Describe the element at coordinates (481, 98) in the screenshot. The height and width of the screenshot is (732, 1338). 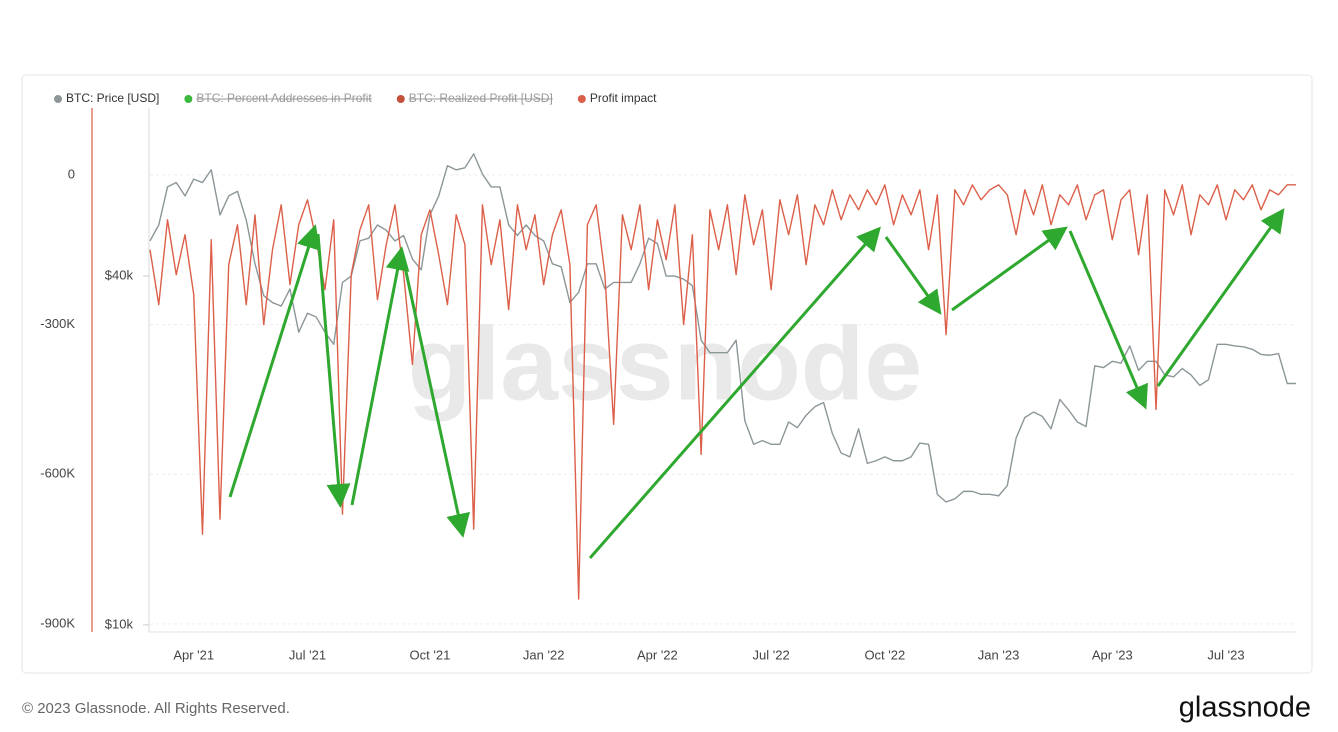
I see `legend-label: BTC: Realized Profit [USD]` at that location.